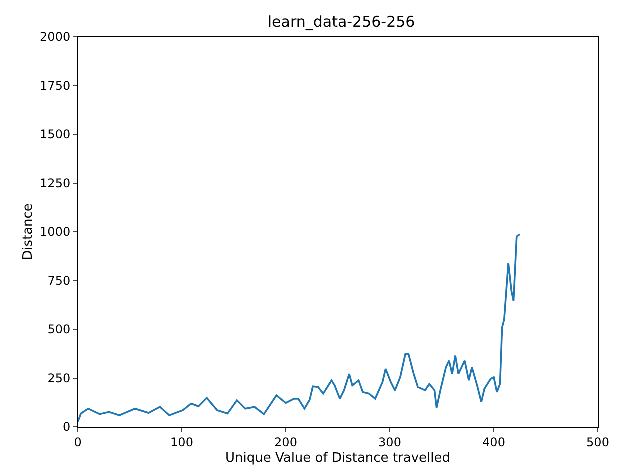 This screenshot has width=621, height=475. I want to click on y-tick-label: 750, so click(59, 281).